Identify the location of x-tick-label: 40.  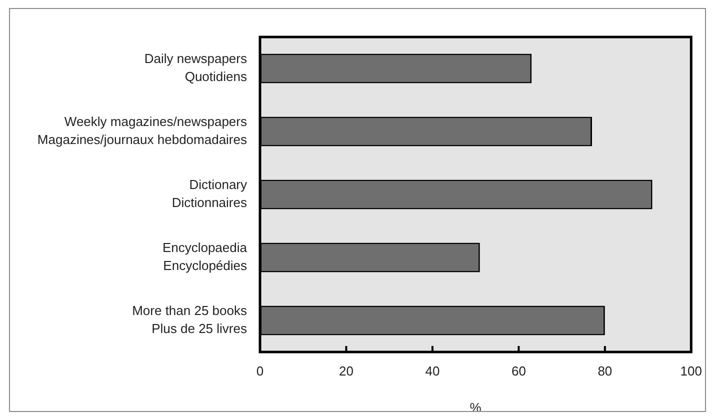
(432, 370).